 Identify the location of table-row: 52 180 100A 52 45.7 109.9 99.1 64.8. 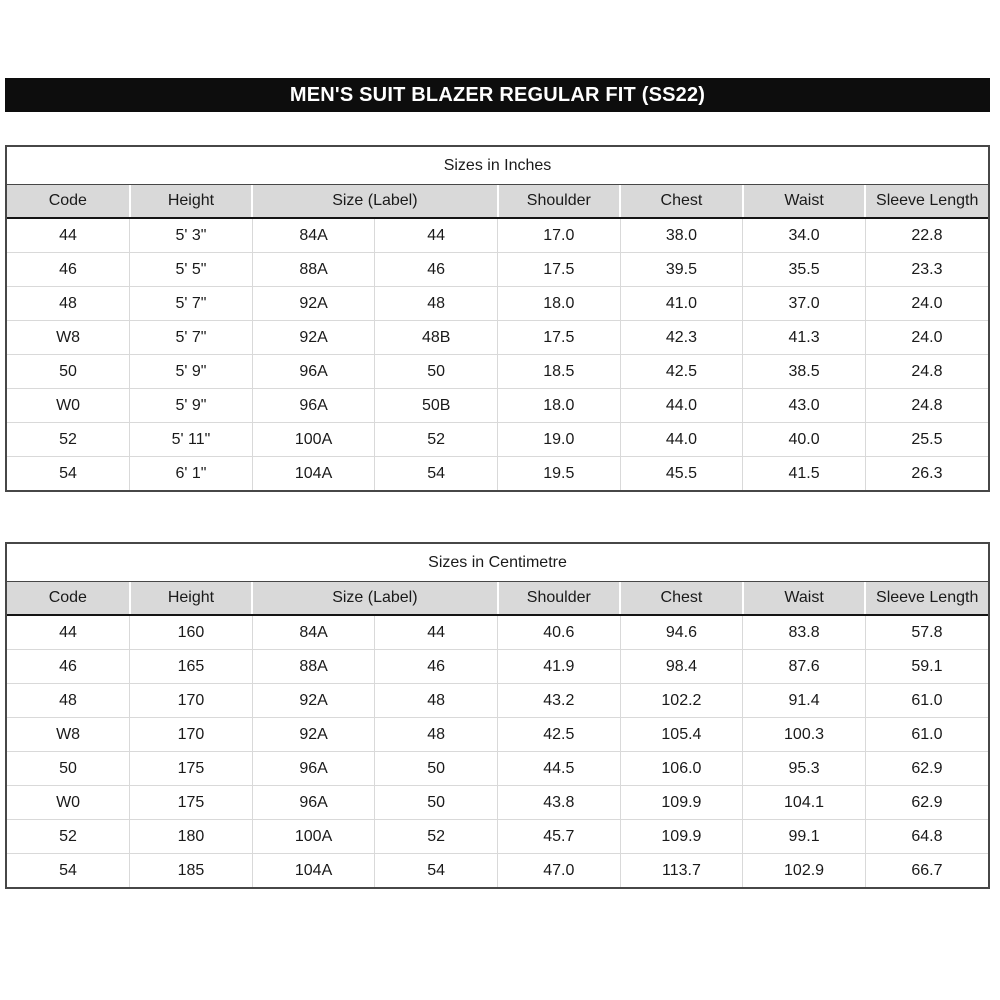
(497, 836).